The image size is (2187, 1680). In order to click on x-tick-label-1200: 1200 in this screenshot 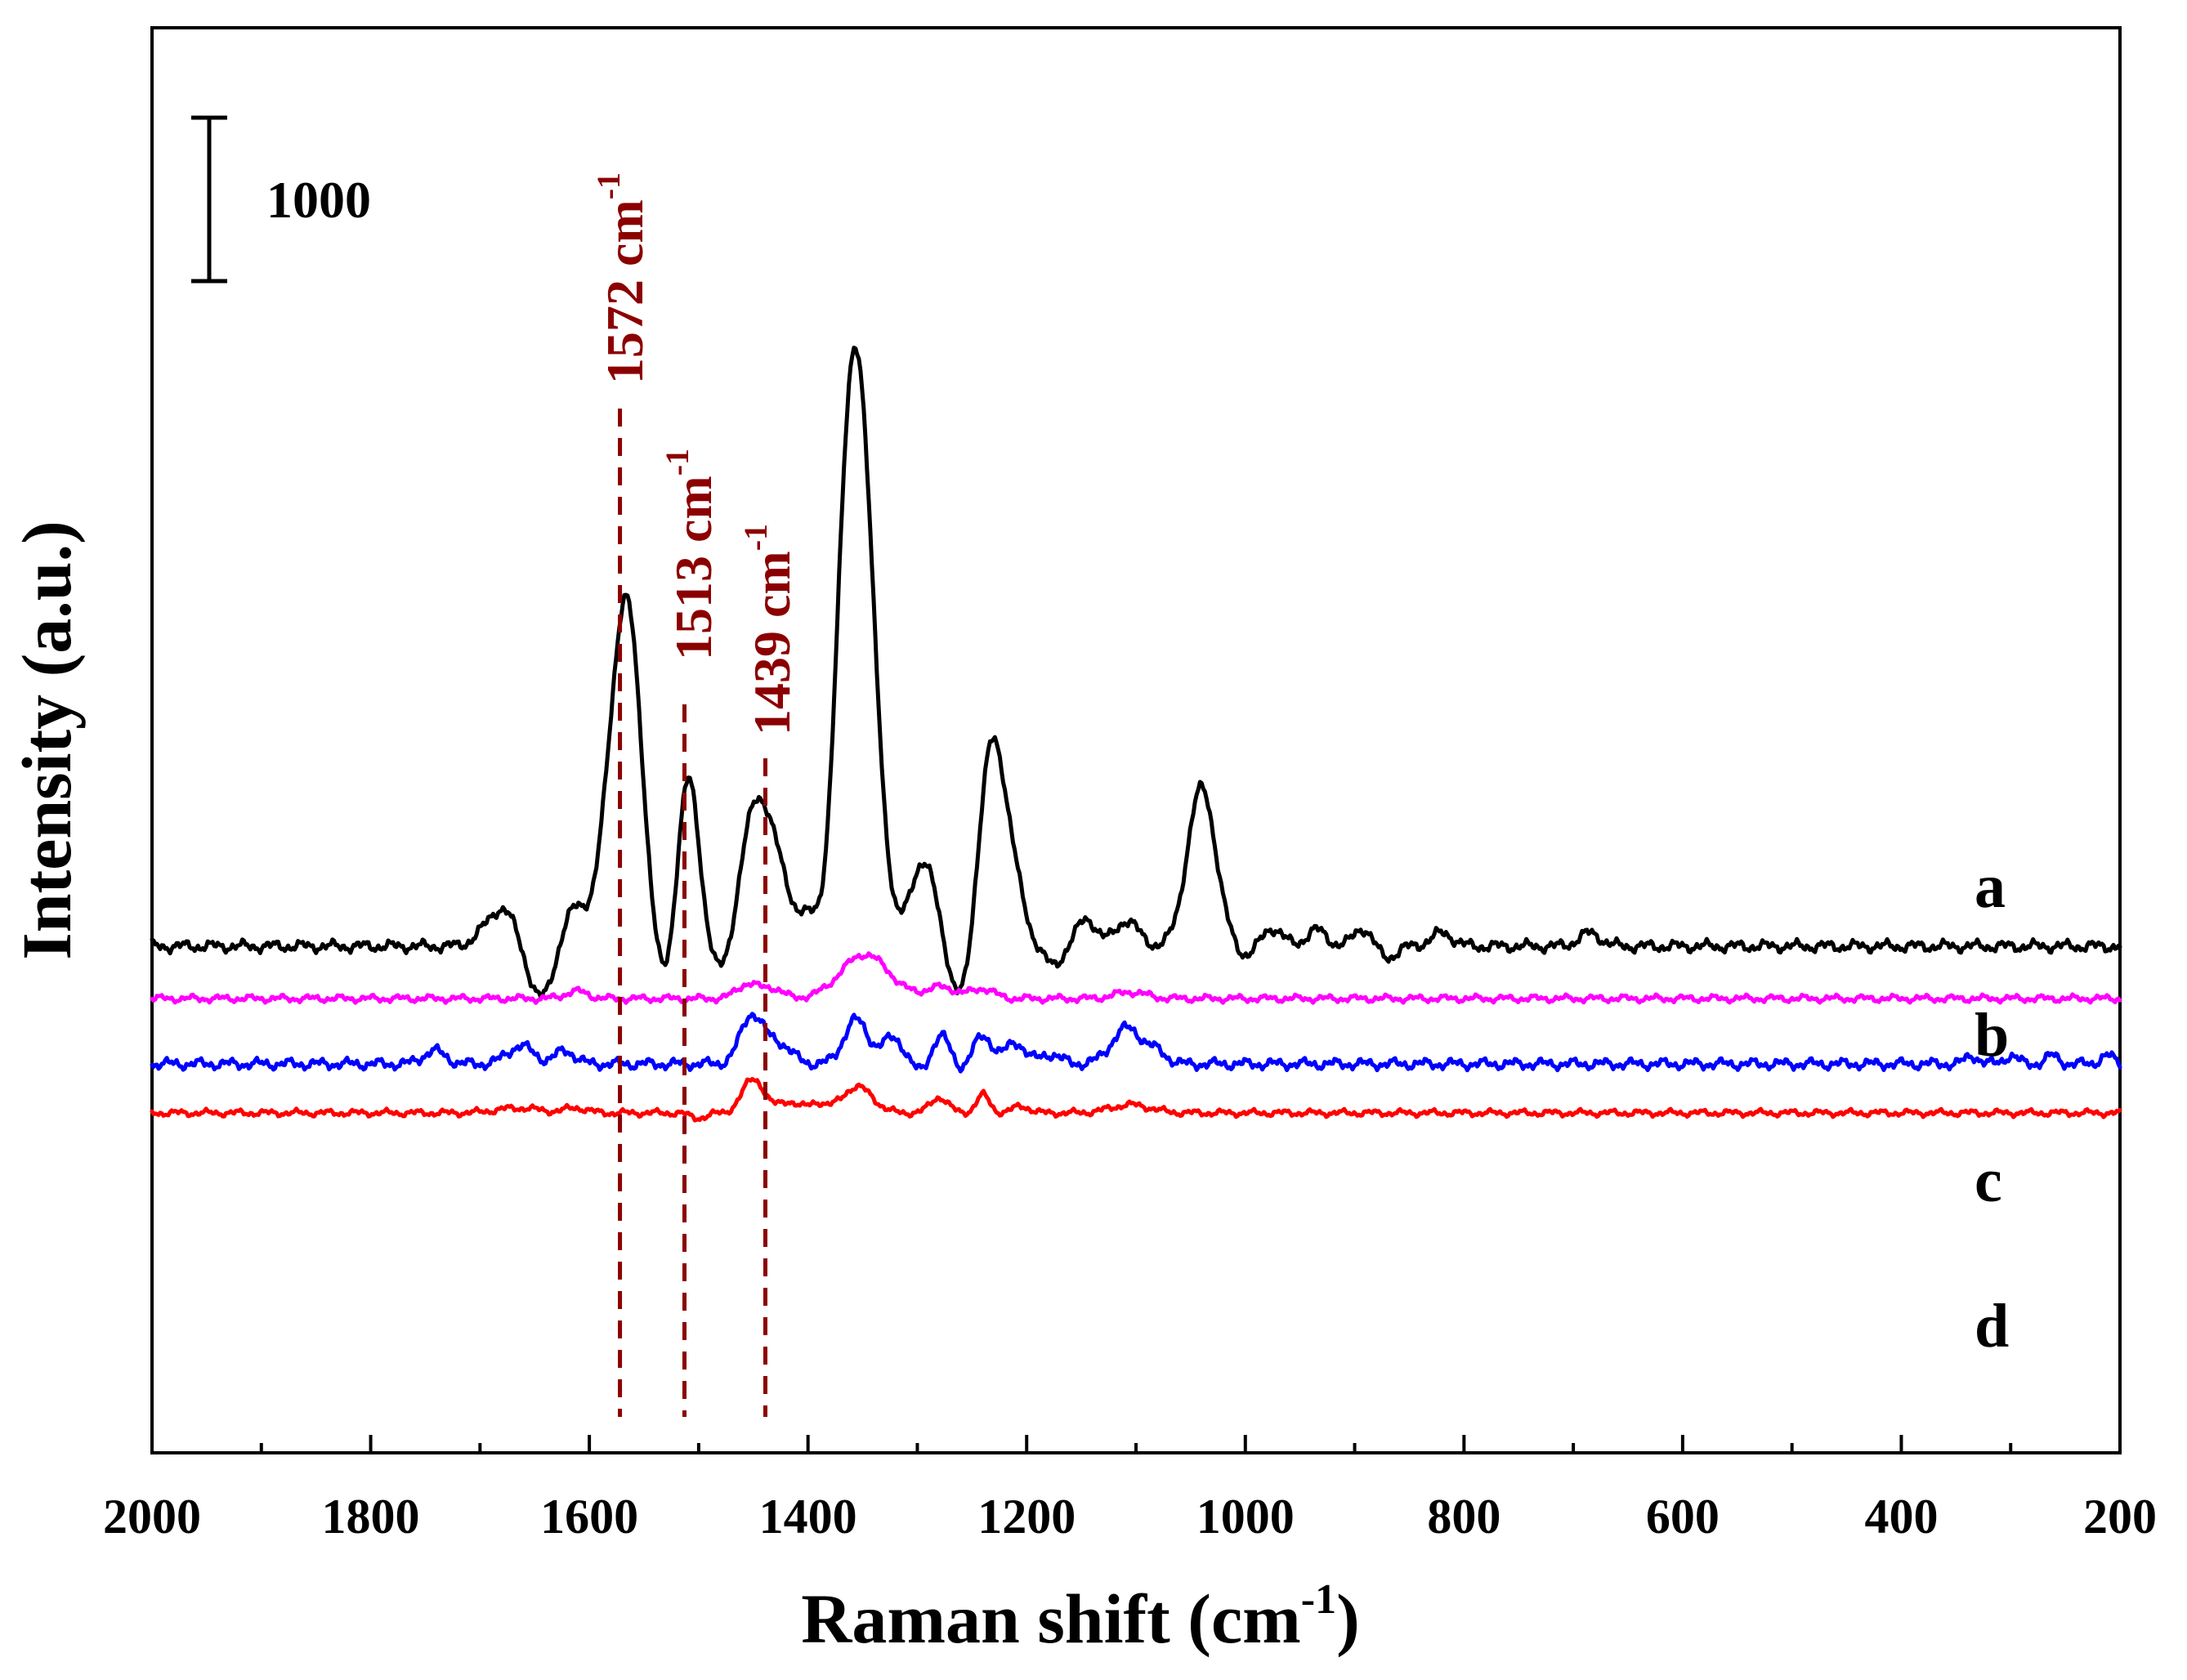, I will do `click(1026, 1517)`.